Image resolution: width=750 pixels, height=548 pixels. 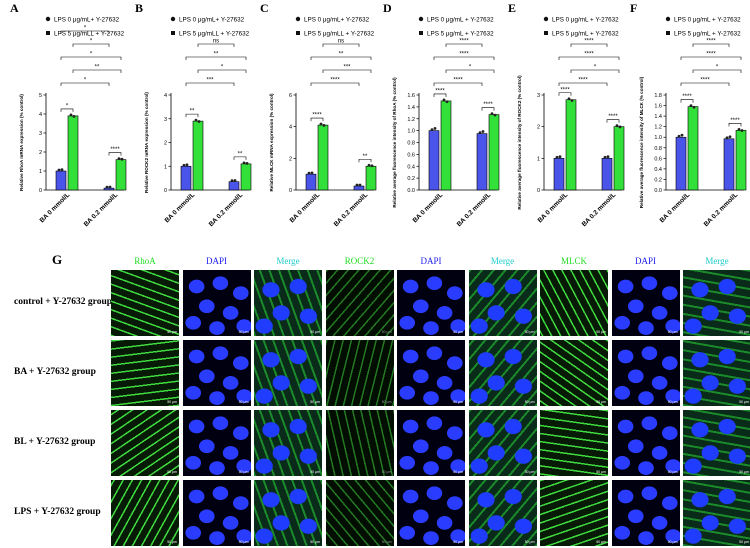 What do you see at coordinates (411, 120) in the screenshot?
I see `y-tick-label: 1.2` at bounding box center [411, 120].